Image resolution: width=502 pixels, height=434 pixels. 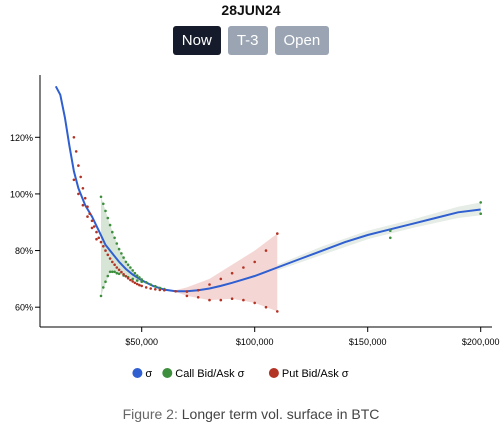 I want to click on y-tick-label: 60%, so click(x=24, y=308).